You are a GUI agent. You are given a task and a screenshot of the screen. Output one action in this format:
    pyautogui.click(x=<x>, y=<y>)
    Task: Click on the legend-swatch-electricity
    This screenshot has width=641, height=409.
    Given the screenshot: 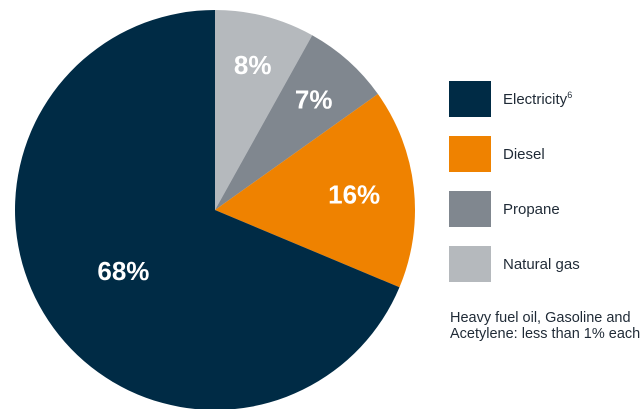 What is the action you would take?
    pyautogui.click(x=470, y=99)
    